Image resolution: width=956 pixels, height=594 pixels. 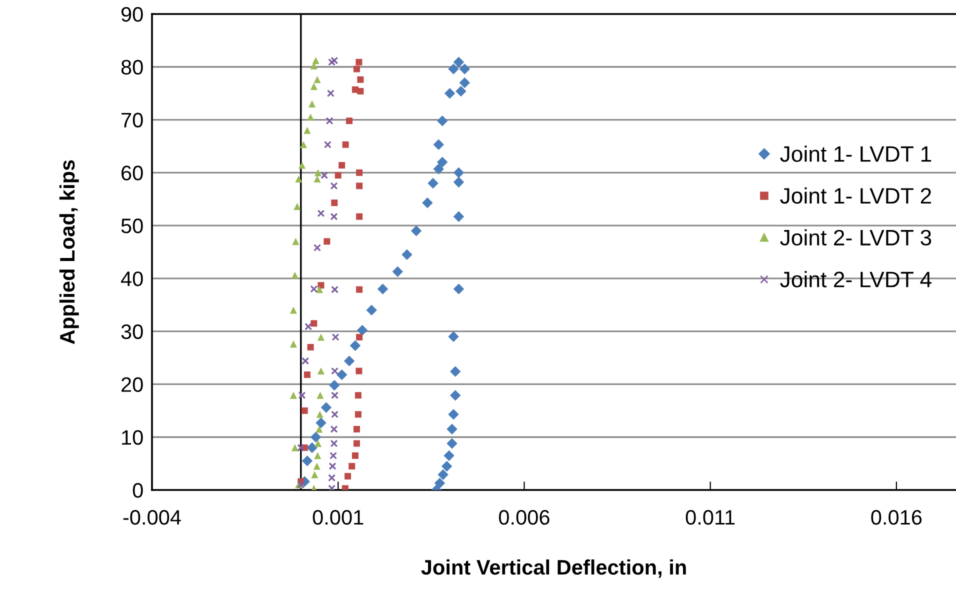 What do you see at coordinates (132, 226) in the screenshot?
I see `y-tick-label: 50` at bounding box center [132, 226].